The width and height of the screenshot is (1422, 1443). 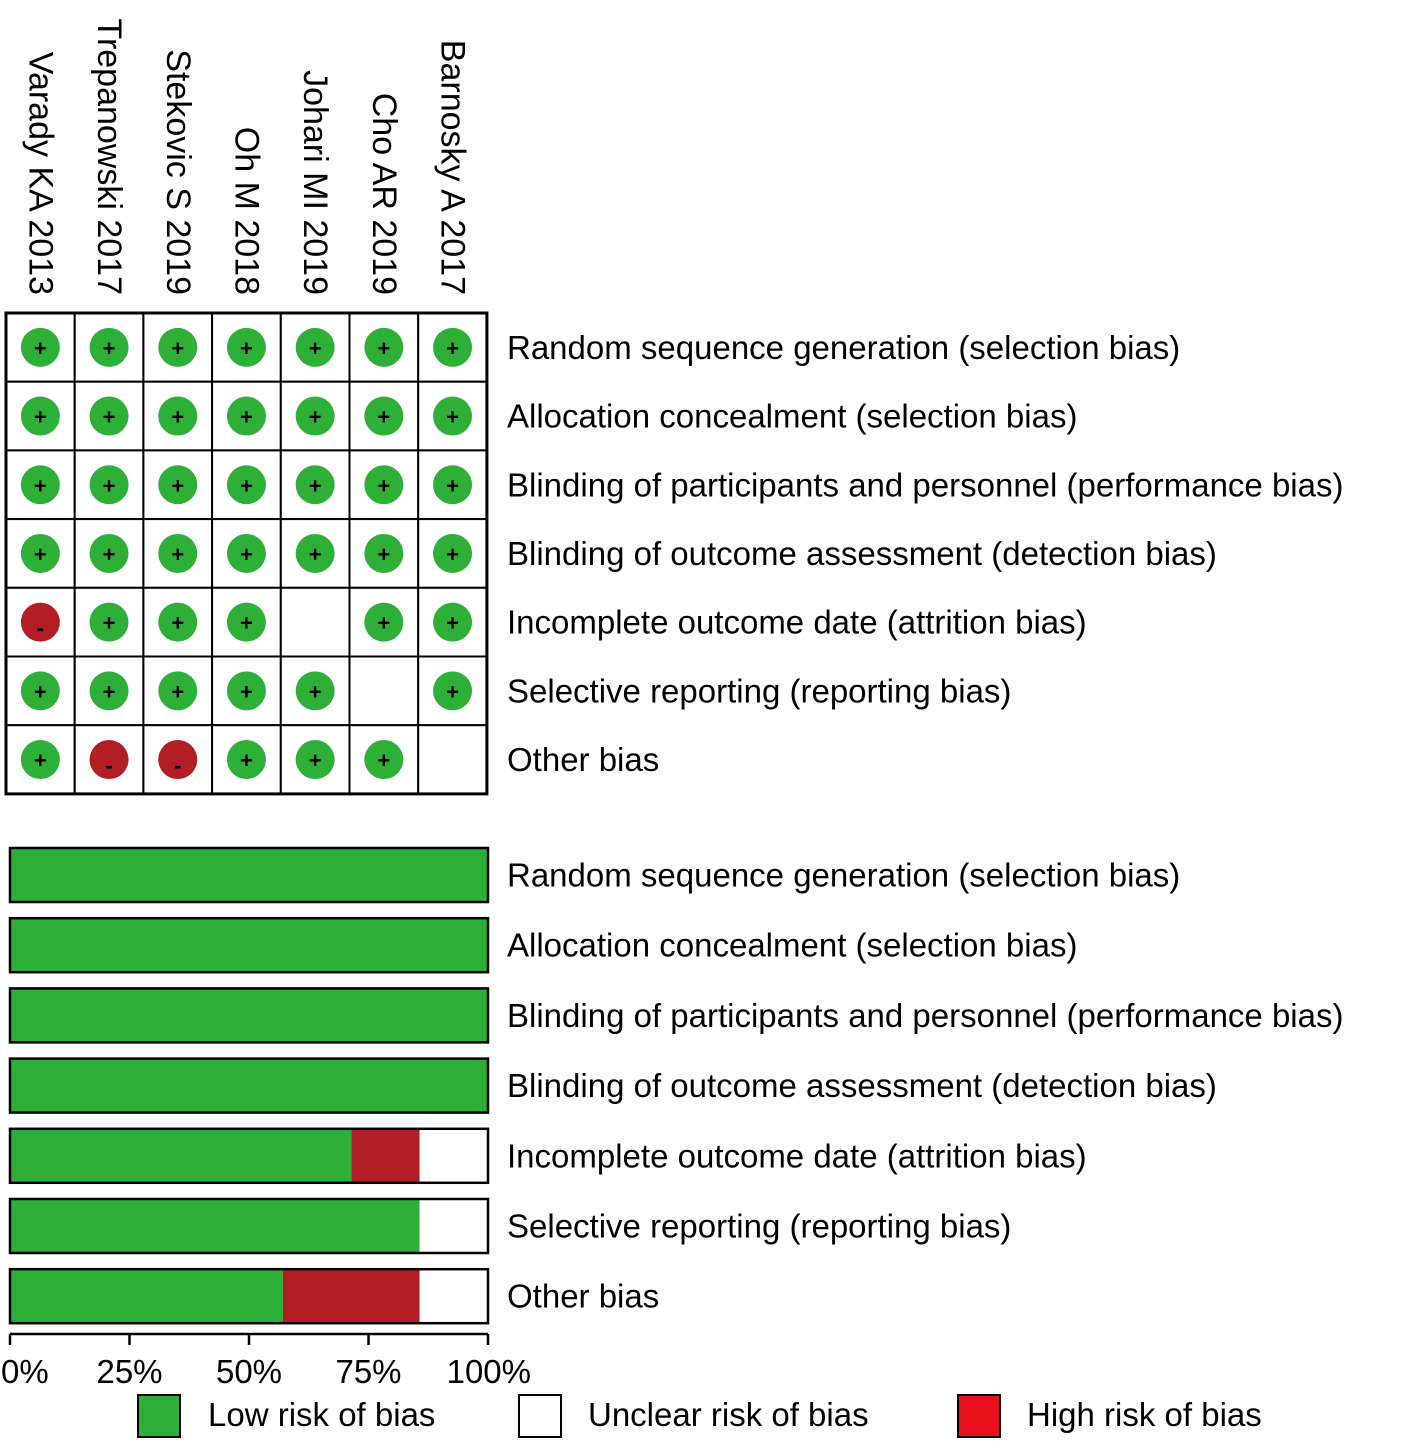 What do you see at coordinates (315, 182) in the screenshot?
I see `study-label: Johari MI 2019` at bounding box center [315, 182].